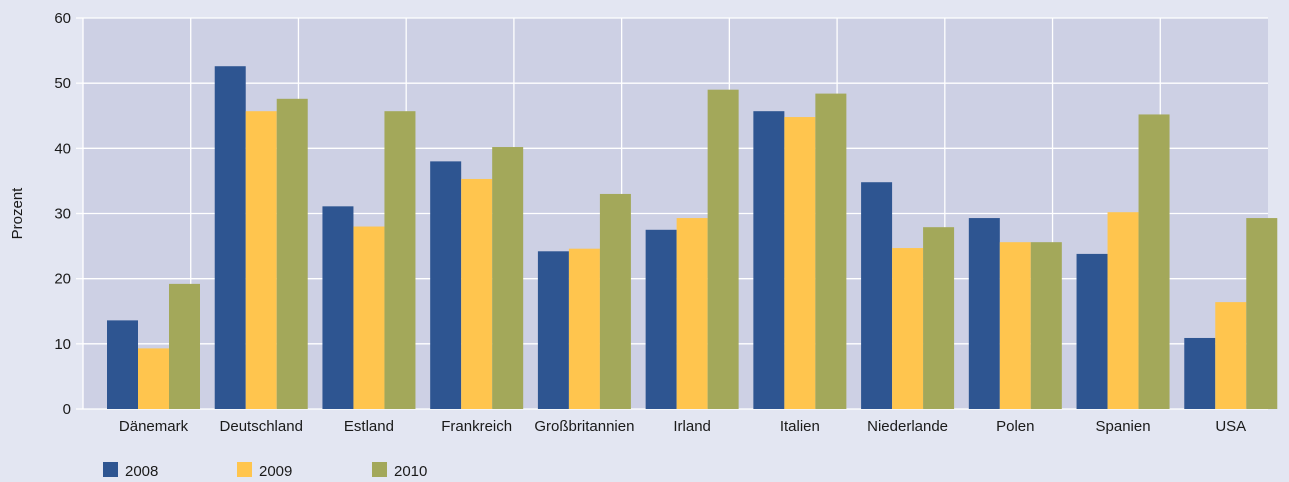 The width and height of the screenshot is (1289, 482). I want to click on x-tick-label: Polen, so click(1015, 426).